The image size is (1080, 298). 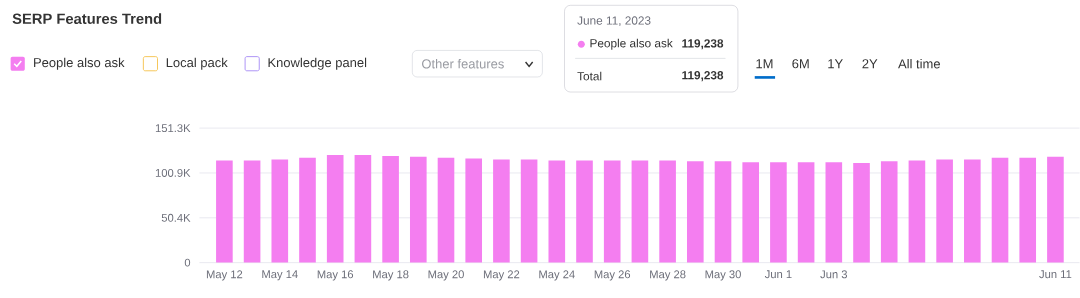 What do you see at coordinates (317, 63) in the screenshot?
I see `legend-label: Knowledge panel` at bounding box center [317, 63].